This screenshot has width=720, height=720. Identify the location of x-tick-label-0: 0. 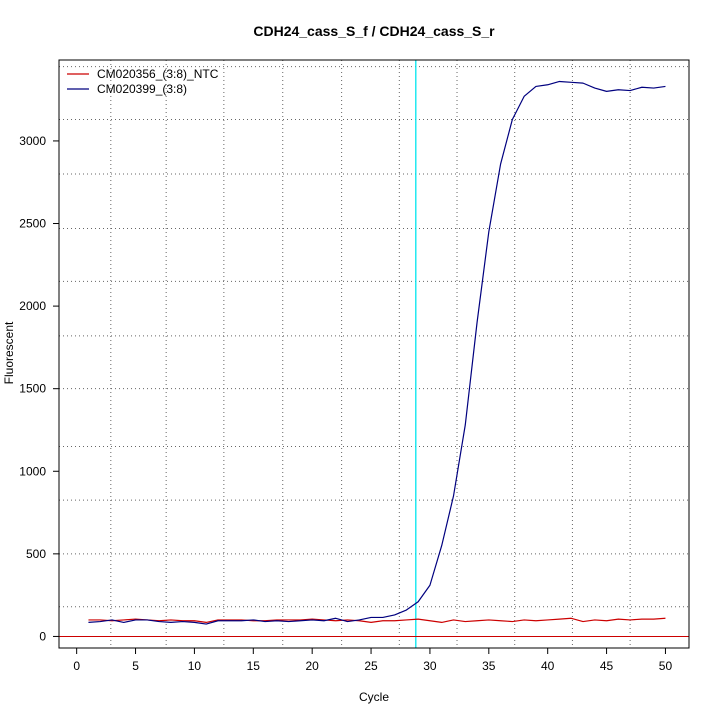
(76, 666).